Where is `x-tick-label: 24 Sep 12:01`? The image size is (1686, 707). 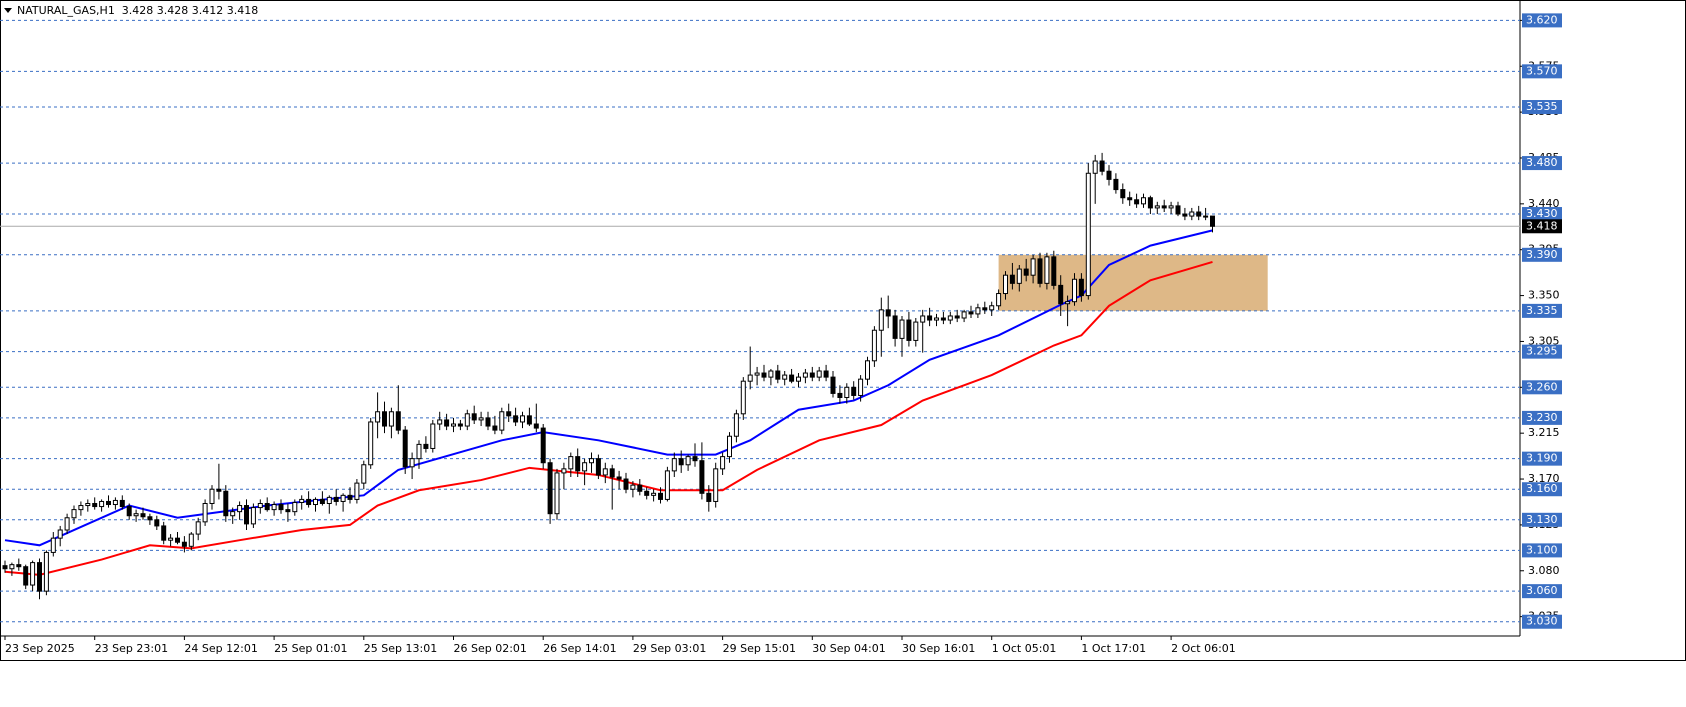 x-tick-label: 24 Sep 12:01 is located at coordinates (220, 648).